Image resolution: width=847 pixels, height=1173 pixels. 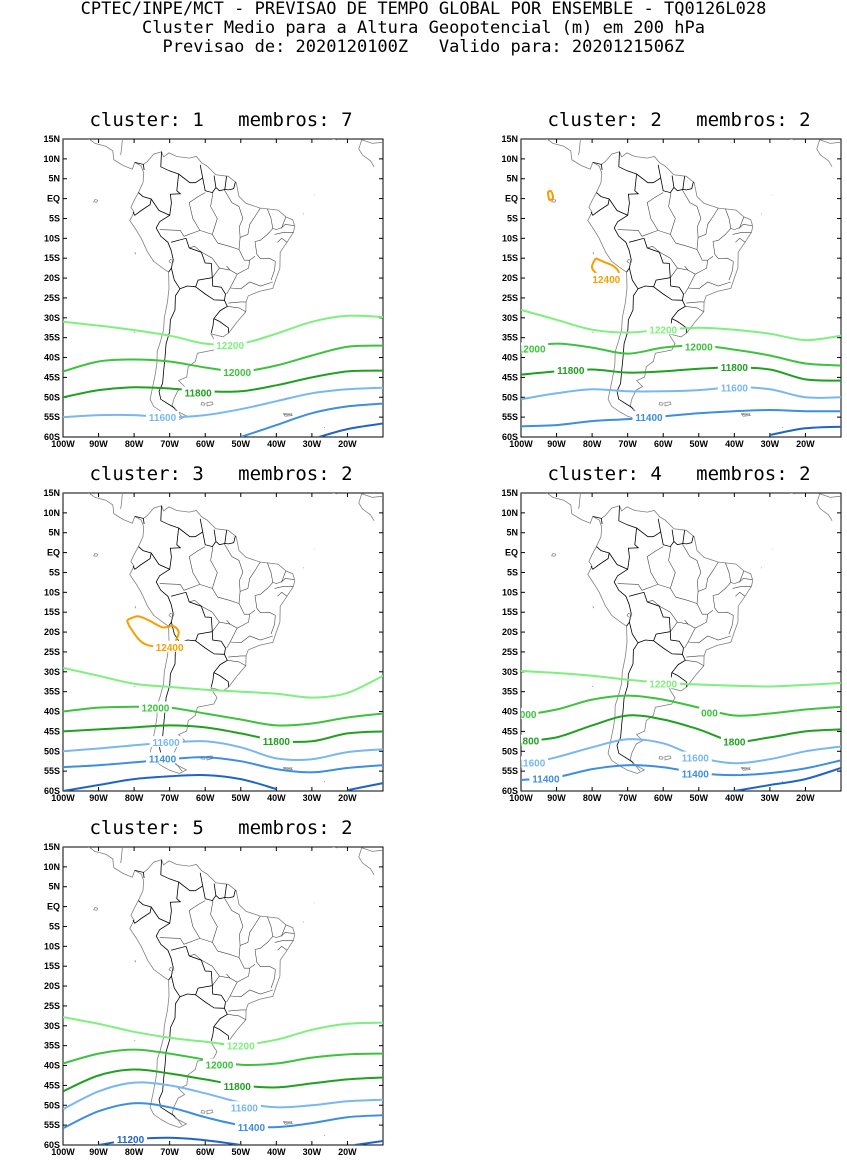 What do you see at coordinates (223, 996) in the screenshot?
I see `plot-frame` at bounding box center [223, 996].